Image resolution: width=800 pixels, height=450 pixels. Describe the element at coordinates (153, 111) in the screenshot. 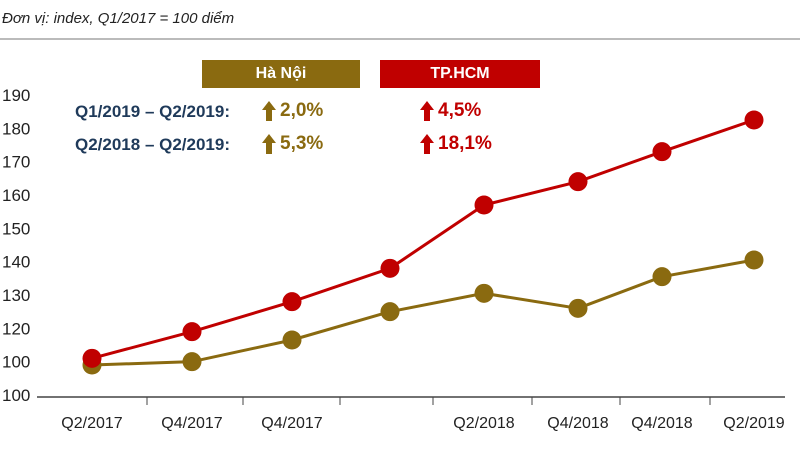

I see `summary-row-label: Q1/2019 – Q2/2019:` at that location.